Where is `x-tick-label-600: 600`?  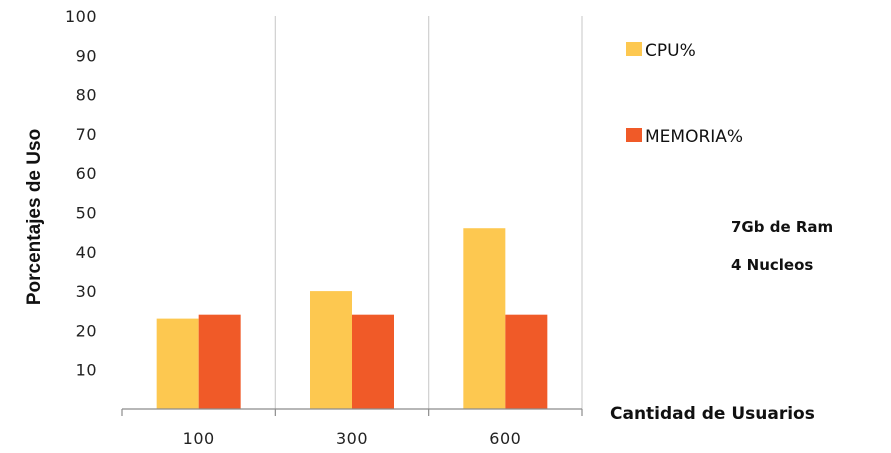
x-tick-label-600: 600 is located at coordinates (505, 438).